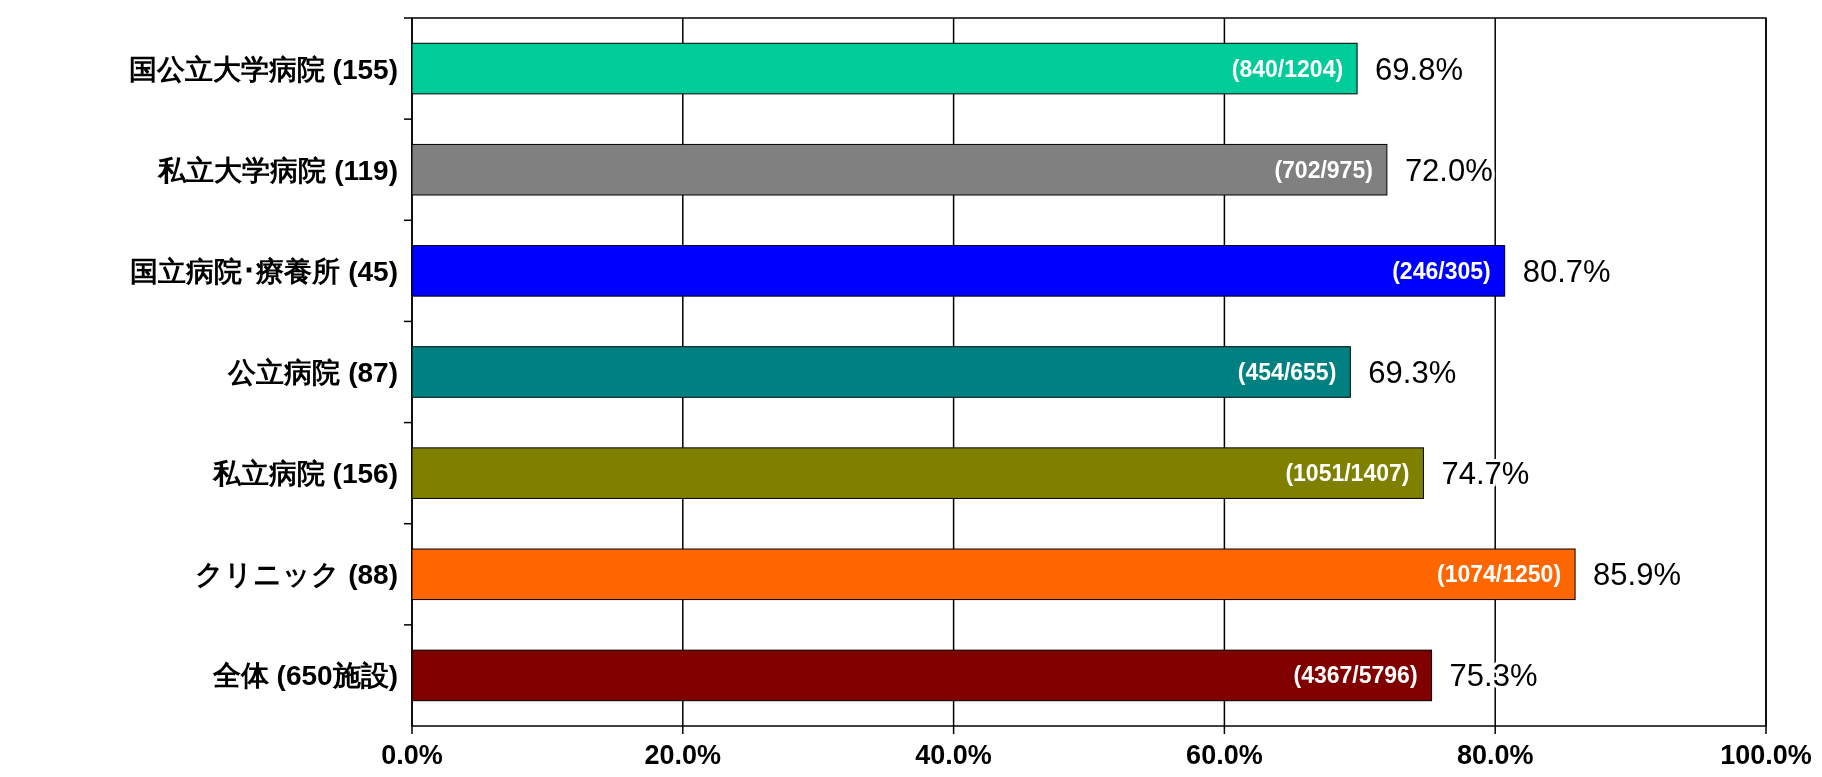  What do you see at coordinates (264, 271) in the screenshot?
I see `y-tick-label: 国立病院･療養所 (45)` at bounding box center [264, 271].